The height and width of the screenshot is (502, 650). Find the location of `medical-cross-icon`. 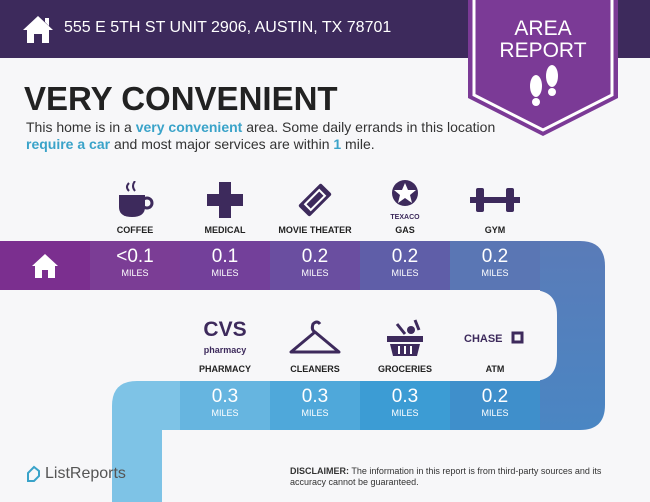

medical-cross-icon is located at coordinates (225, 200).